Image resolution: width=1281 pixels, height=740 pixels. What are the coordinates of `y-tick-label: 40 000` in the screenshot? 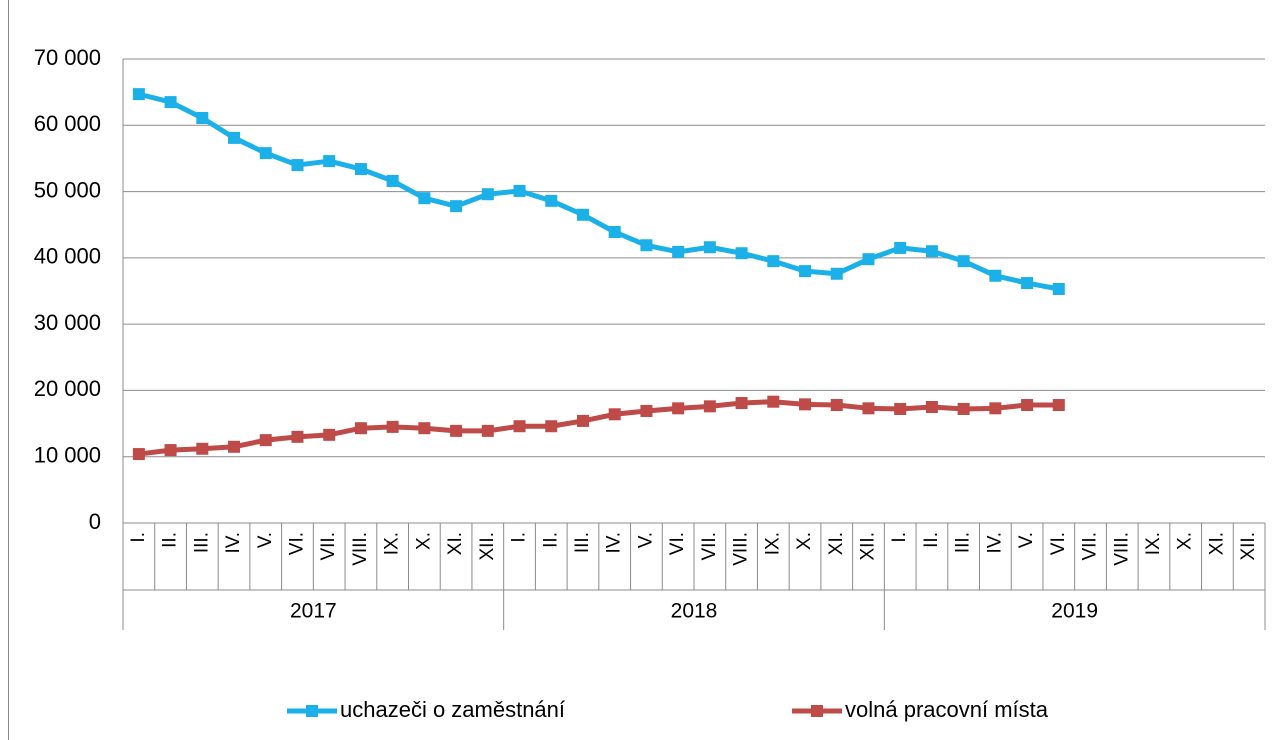 It's located at (67, 256).